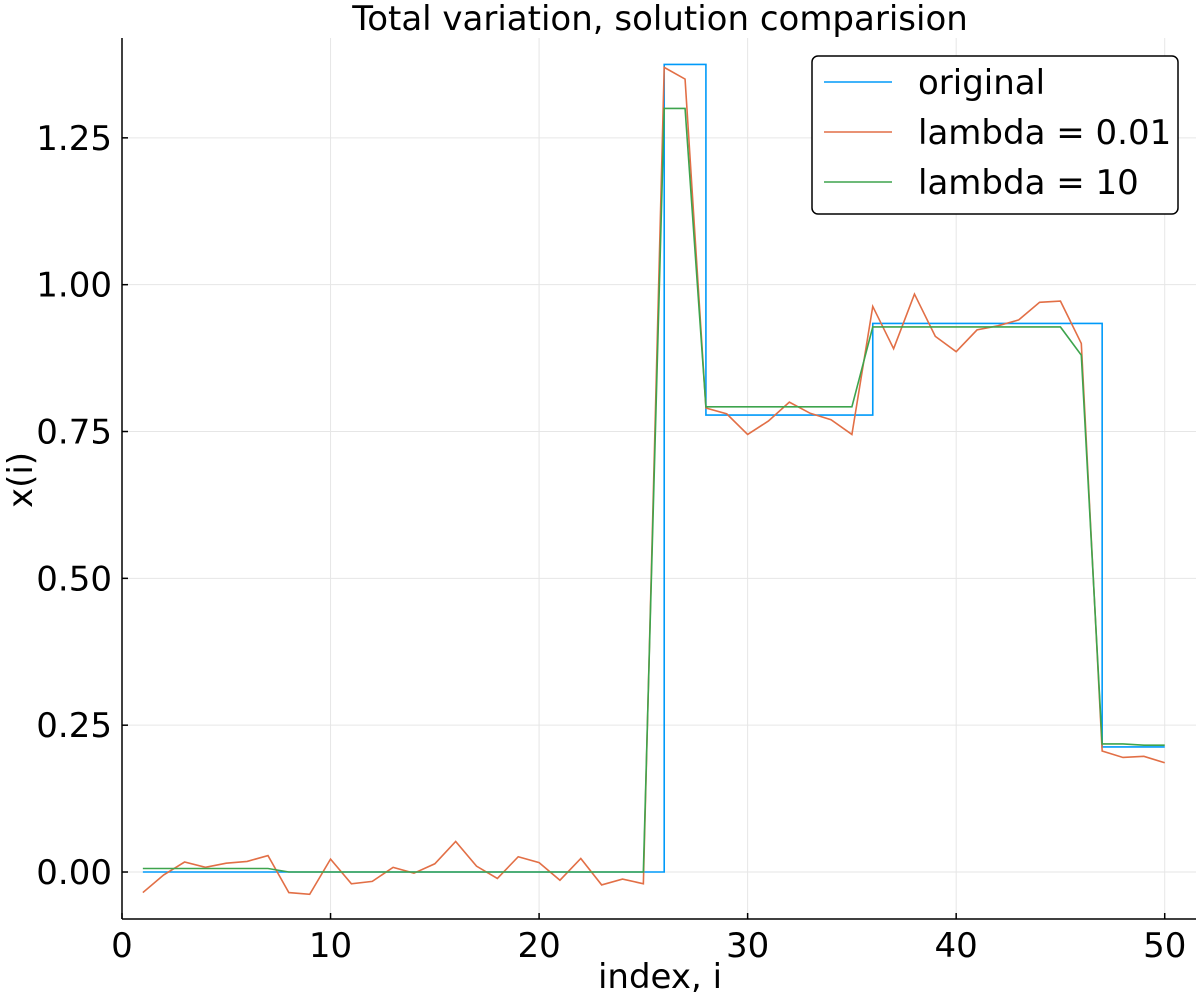 The image size is (1200, 1000). Describe the element at coordinates (74, 579) in the screenshot. I see `y-tick-label: 0.50` at that location.